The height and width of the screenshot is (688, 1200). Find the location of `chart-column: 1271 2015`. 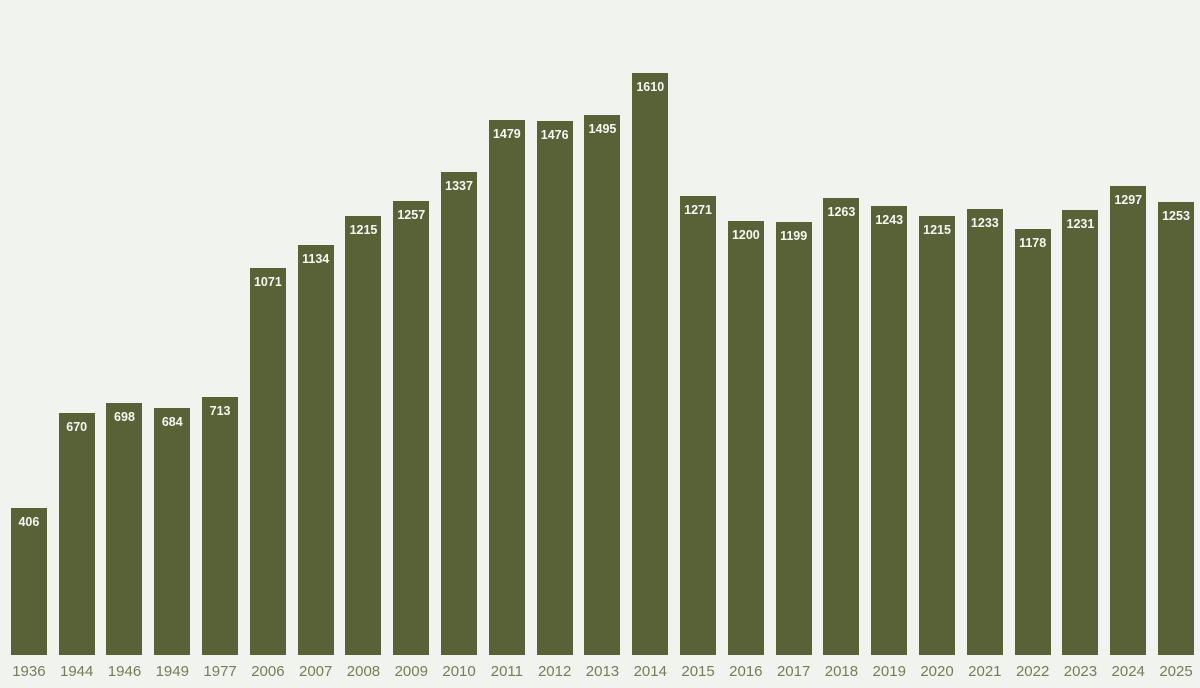

chart-column: 1271 2015 is located at coordinates (698, 344).